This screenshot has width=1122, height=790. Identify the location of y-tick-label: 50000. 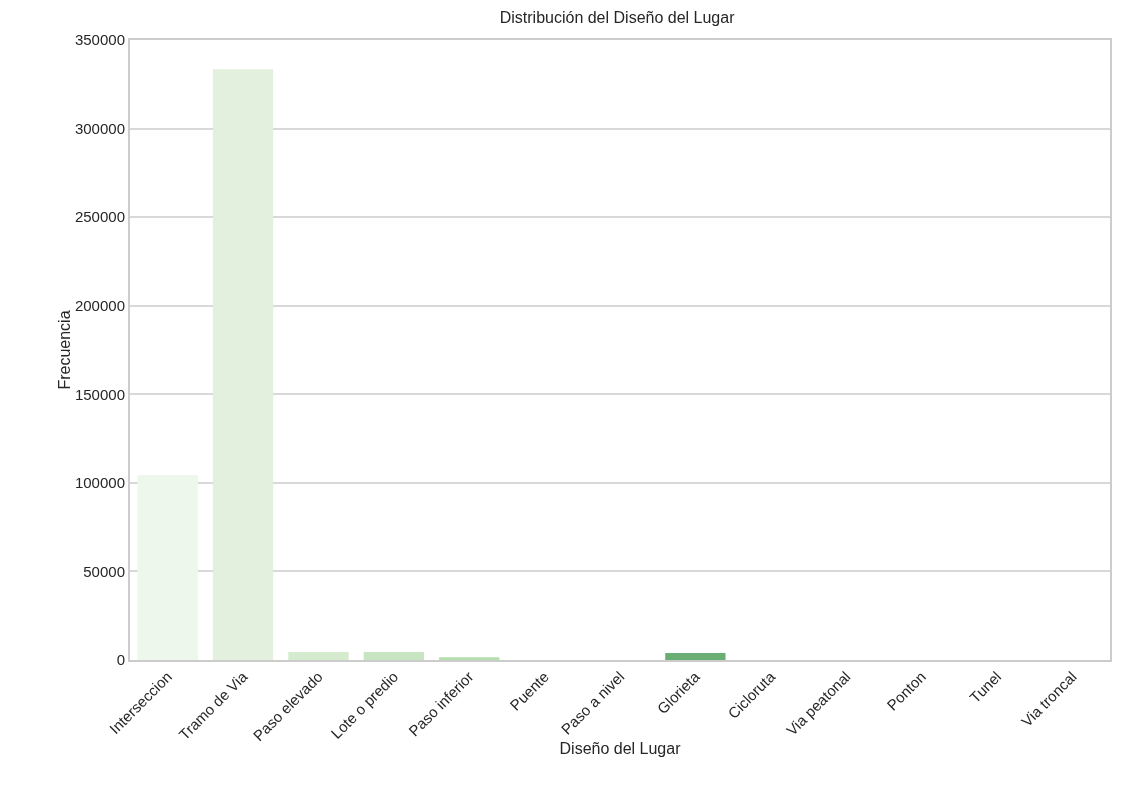
(104, 571).